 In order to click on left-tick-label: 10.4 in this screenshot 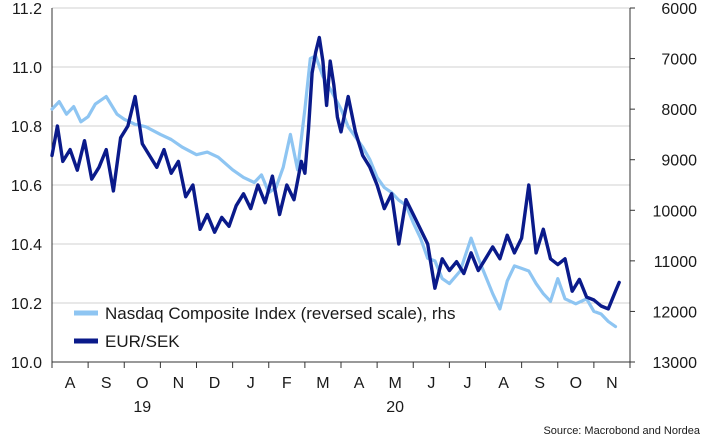, I will do `click(26, 245)`.